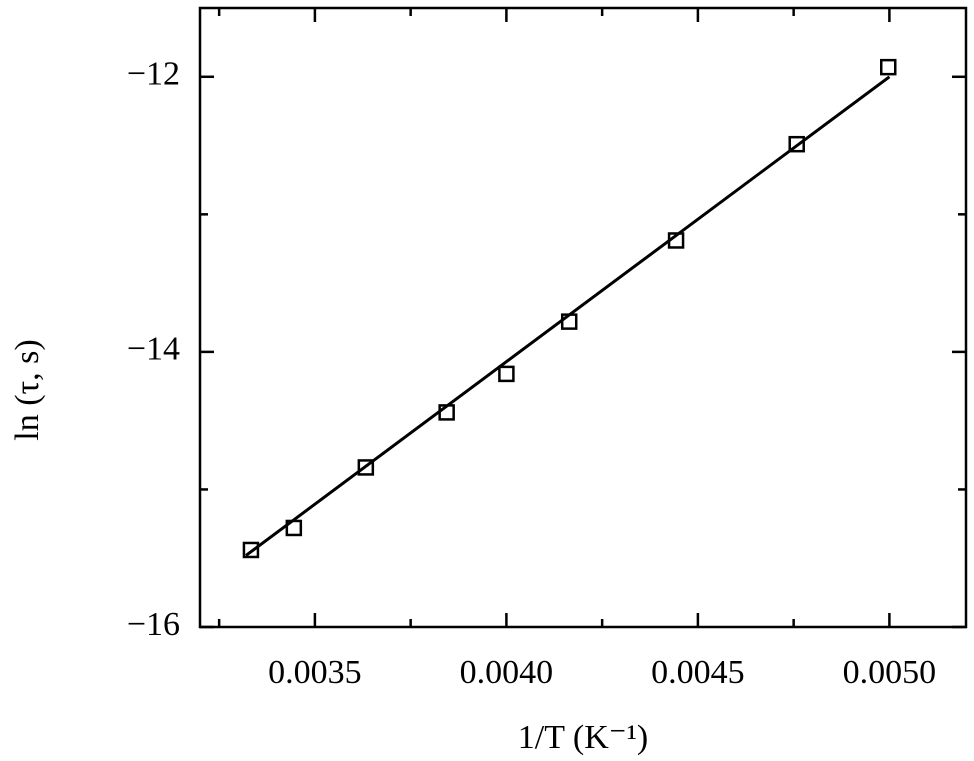 The width and height of the screenshot is (974, 761). What do you see at coordinates (153, 349) in the screenshot?
I see `y-tick-label: −14` at bounding box center [153, 349].